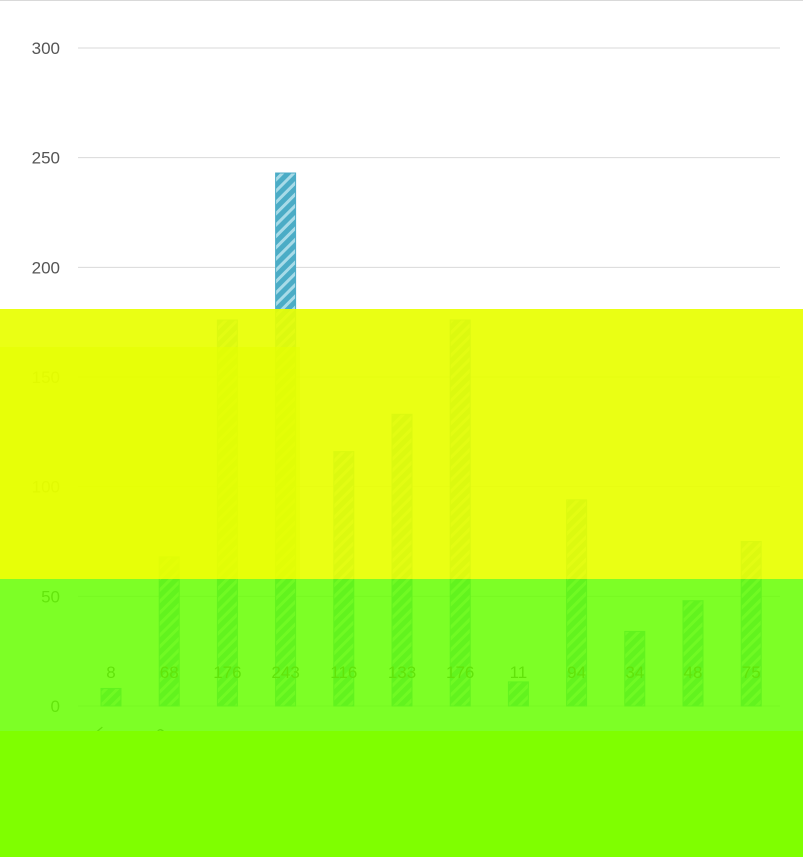  I want to click on glitch-overlay-yellow-left, so click(150, 463).